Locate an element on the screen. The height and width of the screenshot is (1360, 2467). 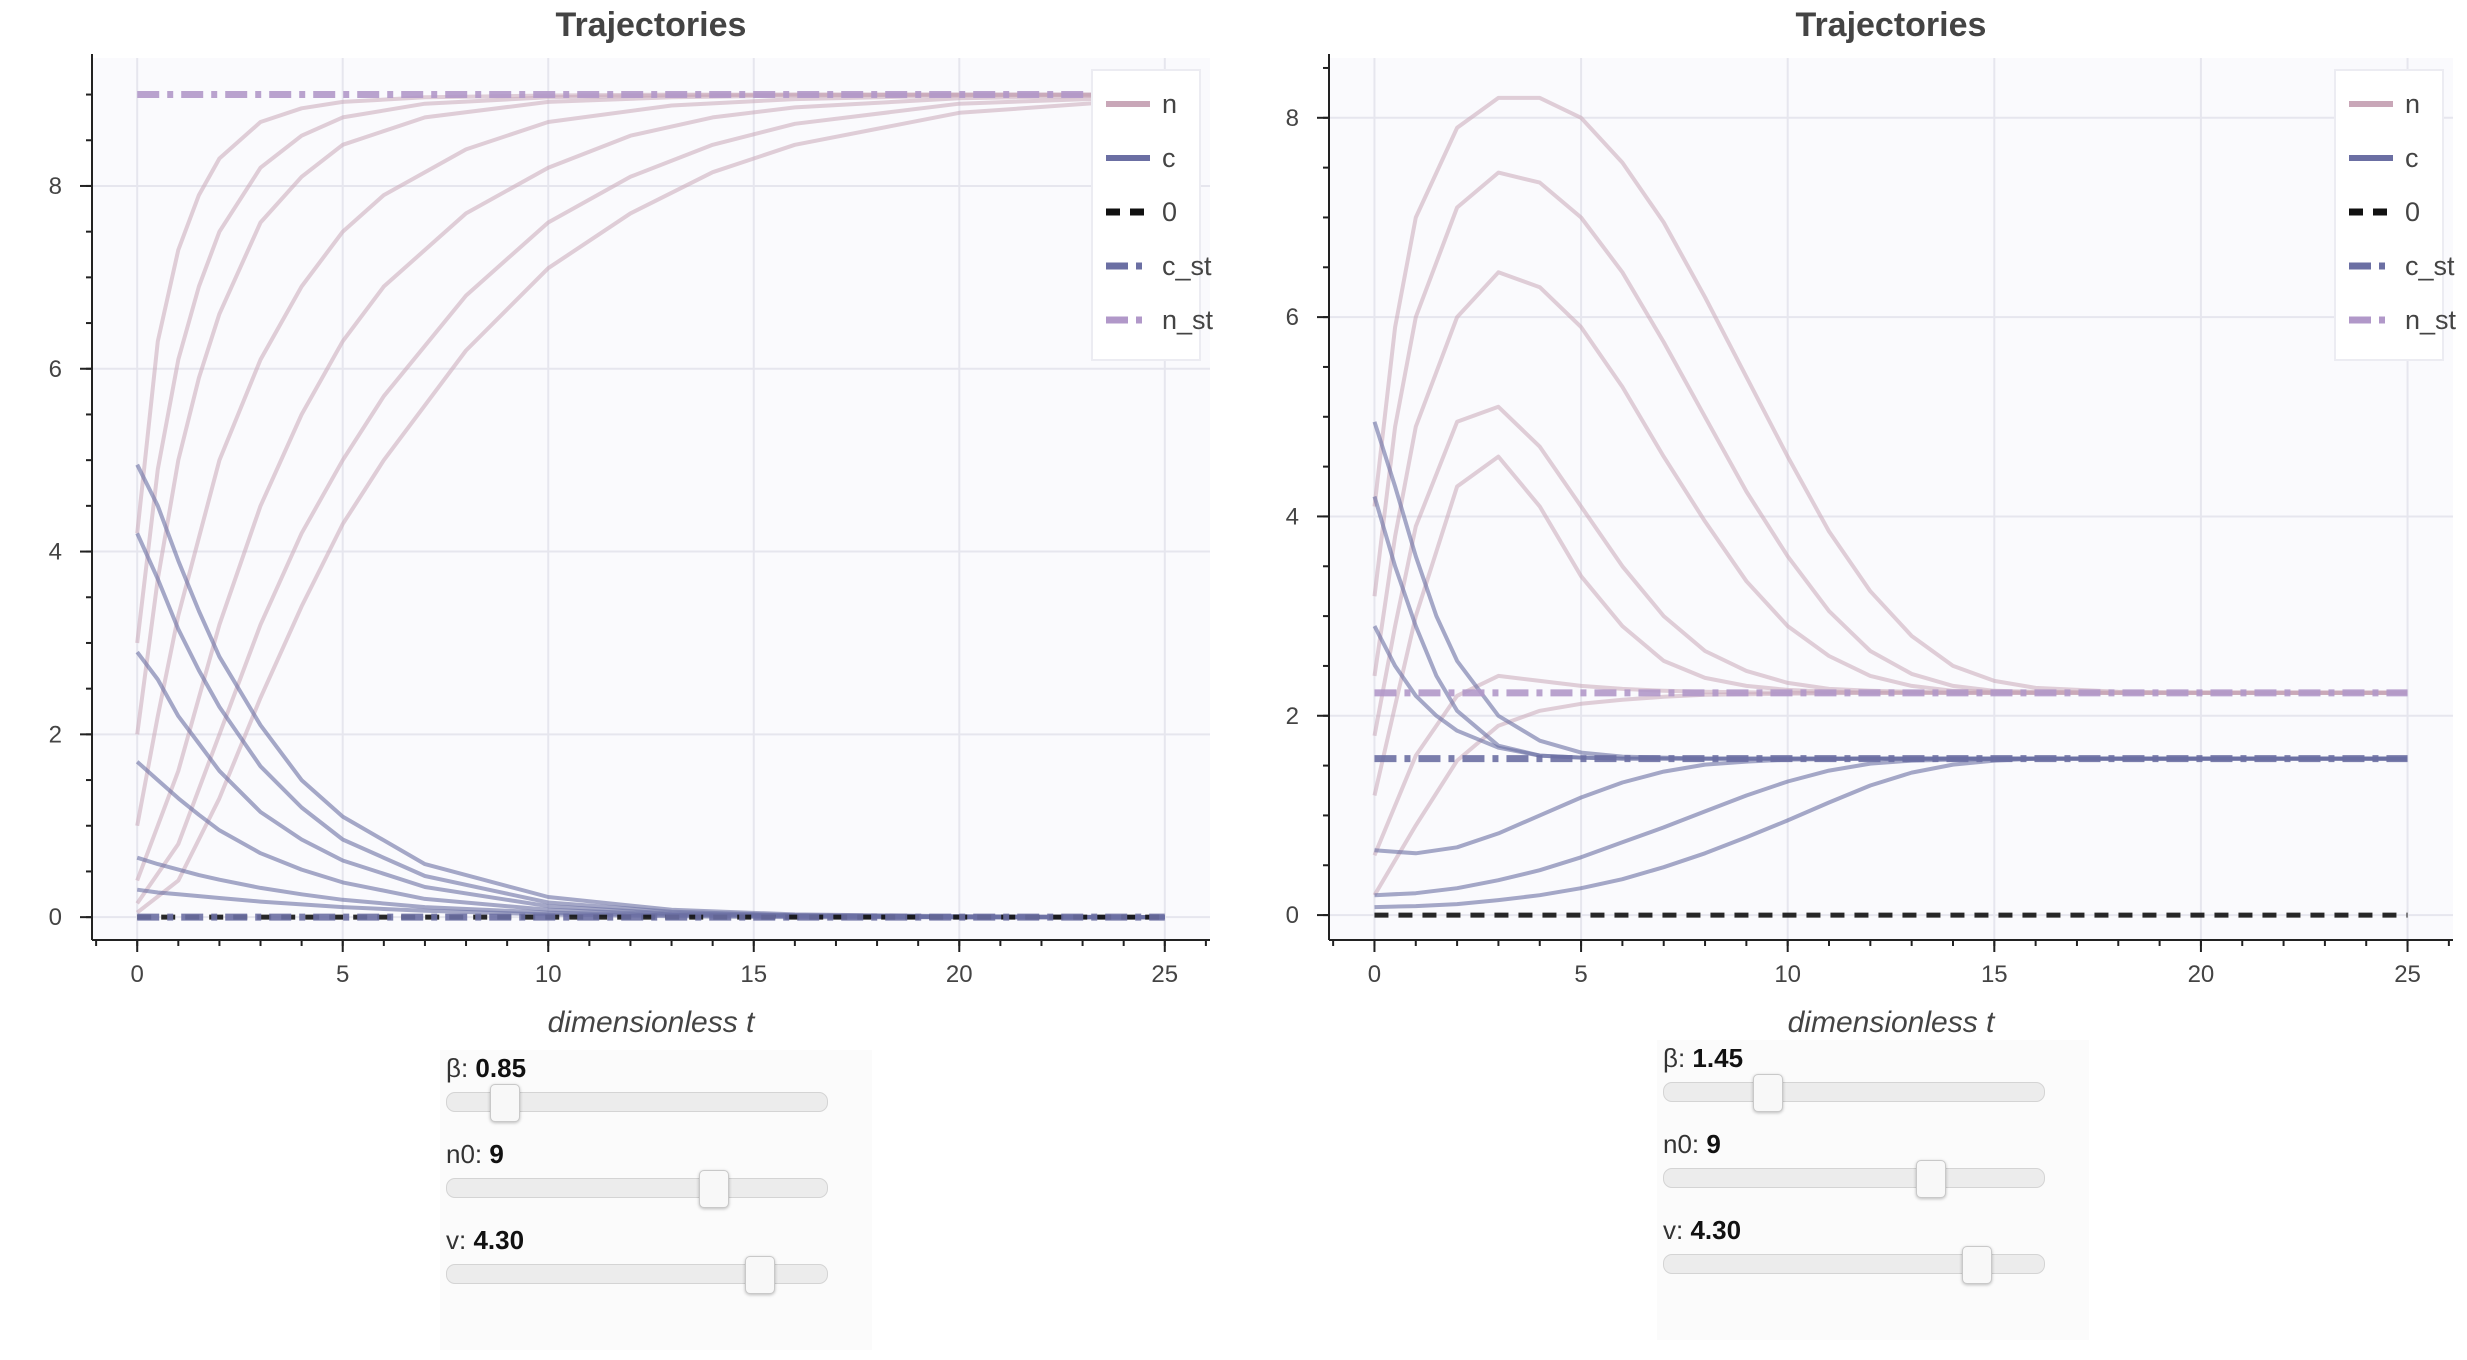
slider-widget-right: β: 1.45 n0: 9 v: 4.30 is located at coordinates (1873, 1190).